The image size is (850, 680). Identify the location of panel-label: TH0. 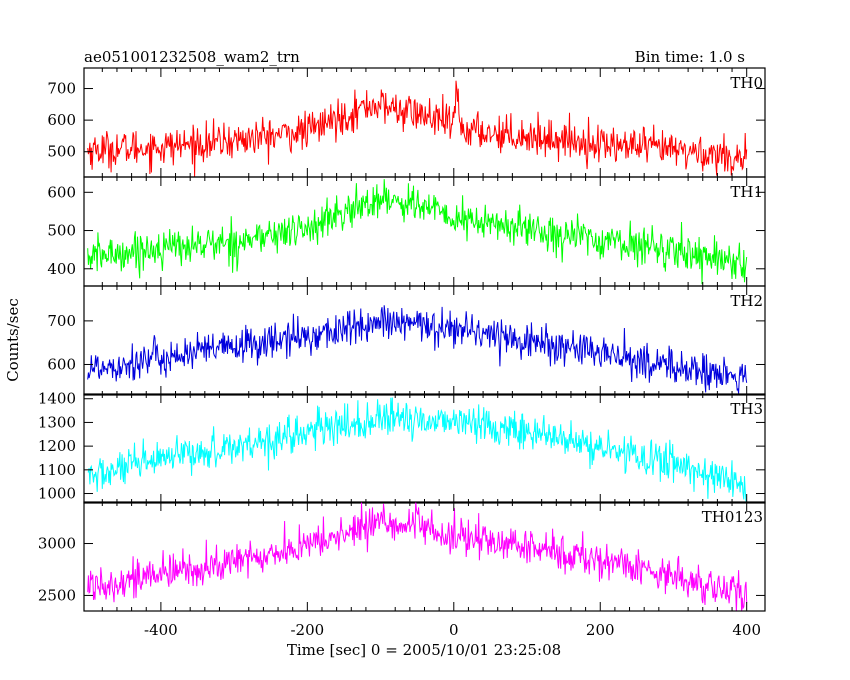
(746, 83).